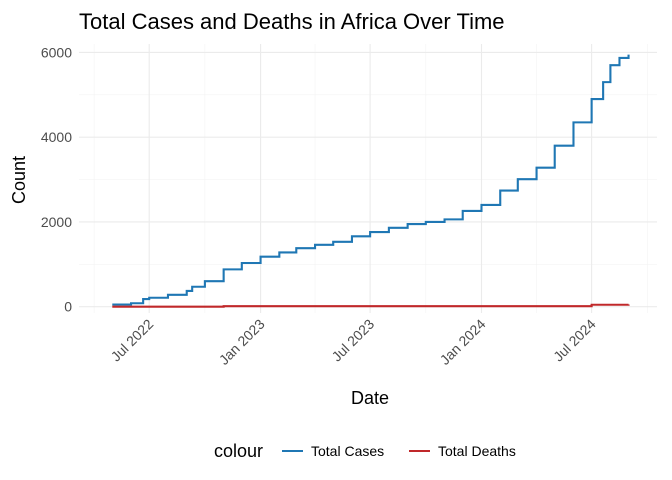 This screenshot has width=672, height=480. I want to click on legend-label-total-deaths: Total Deaths, so click(477, 451).